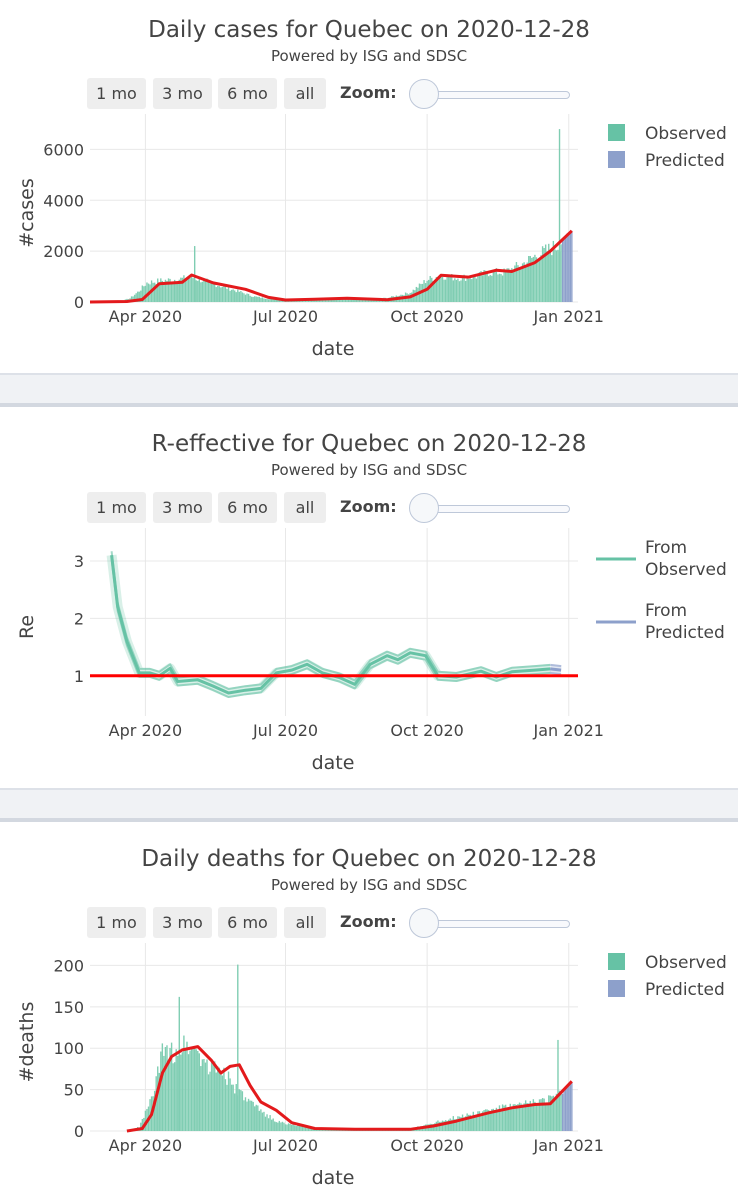 The width and height of the screenshot is (738, 1201). I want to click on x-tick-label: Apr 2020, so click(145, 316).